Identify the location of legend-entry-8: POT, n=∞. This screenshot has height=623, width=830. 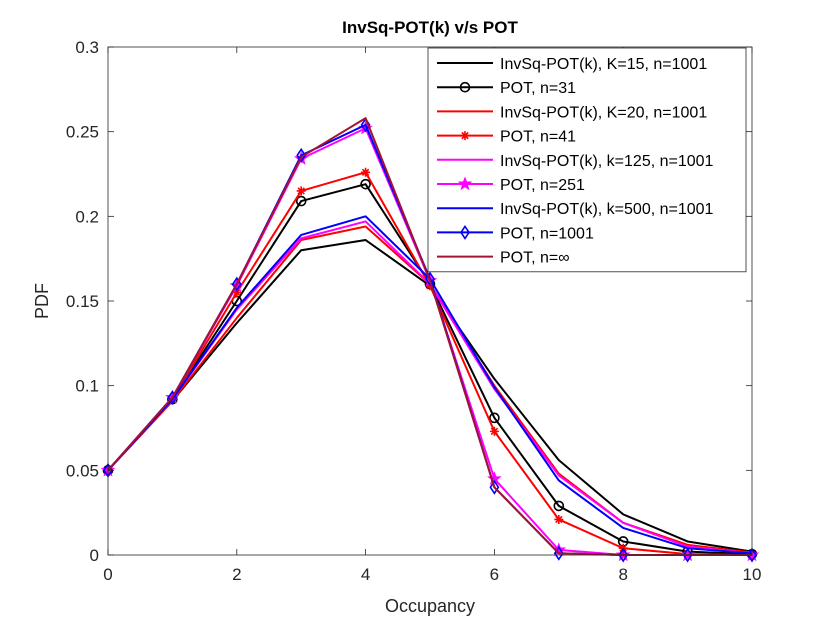
(503, 258).